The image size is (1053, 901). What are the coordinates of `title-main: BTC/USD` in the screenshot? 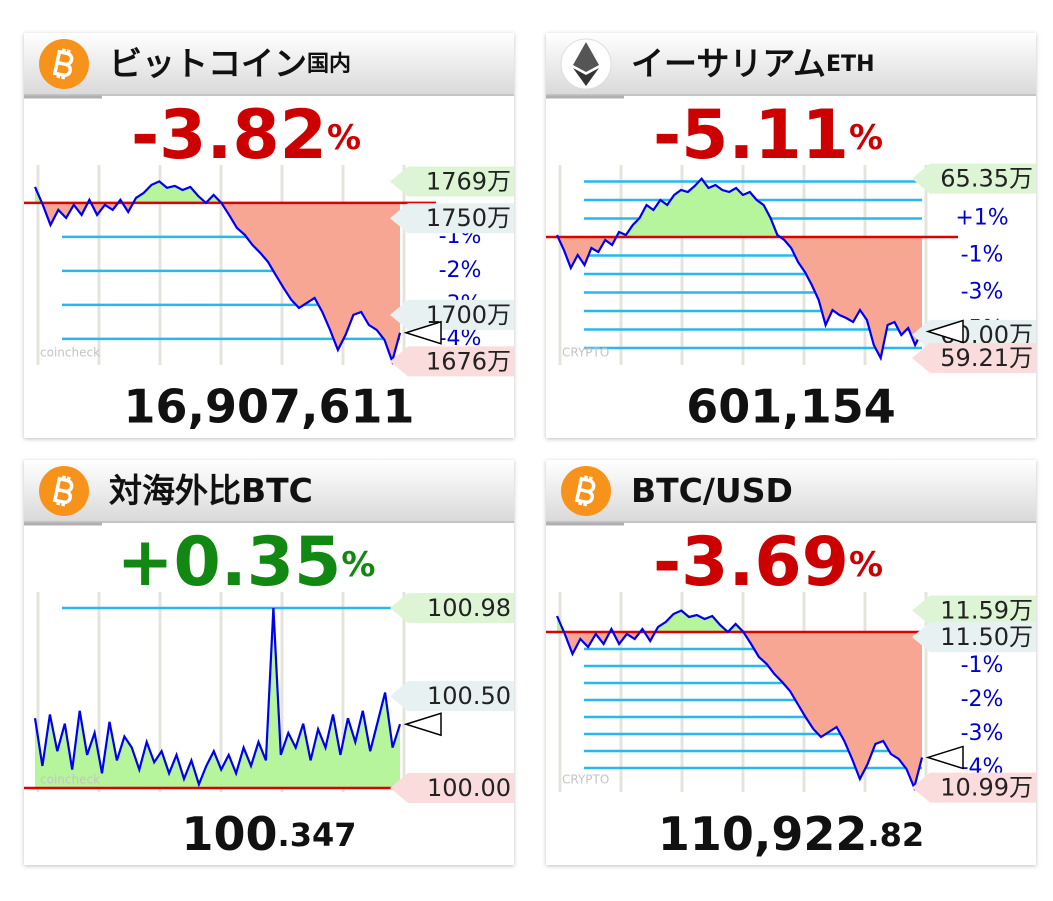 It's located at (712, 490).